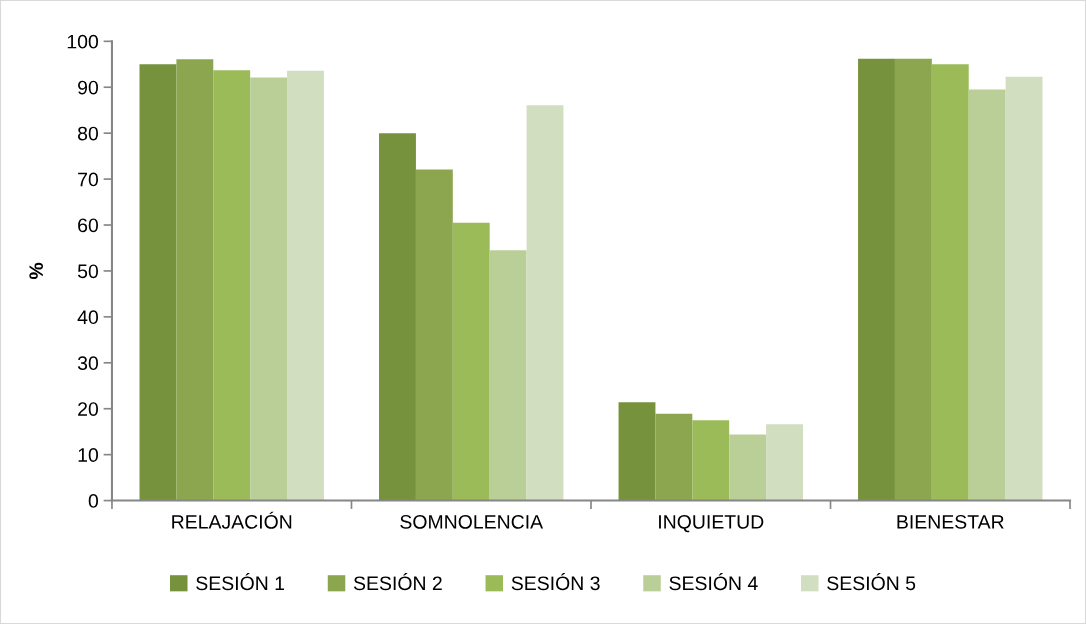 This screenshot has height=624, width=1086. I want to click on x-tick-label: SOMNOLENCIA, so click(472, 521).